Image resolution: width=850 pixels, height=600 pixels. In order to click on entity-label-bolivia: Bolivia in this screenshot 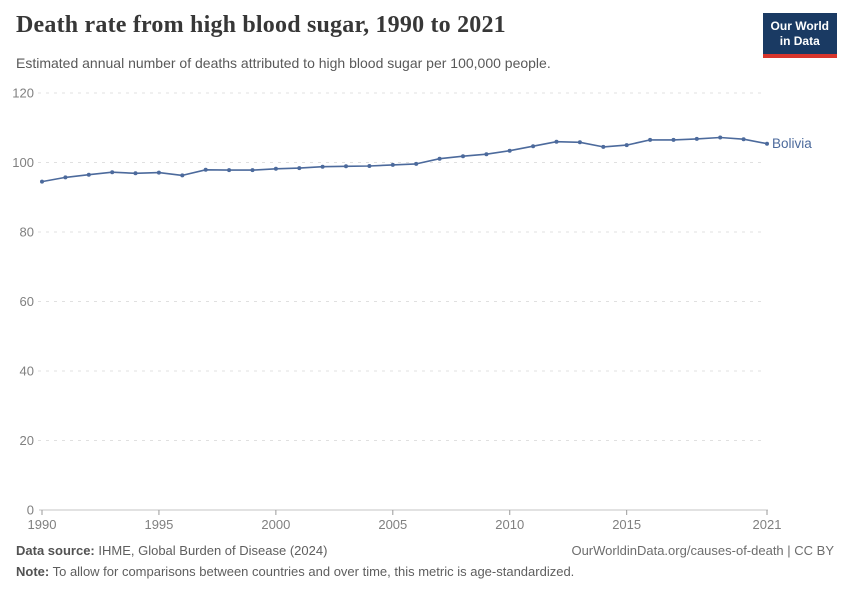, I will do `click(792, 143)`.